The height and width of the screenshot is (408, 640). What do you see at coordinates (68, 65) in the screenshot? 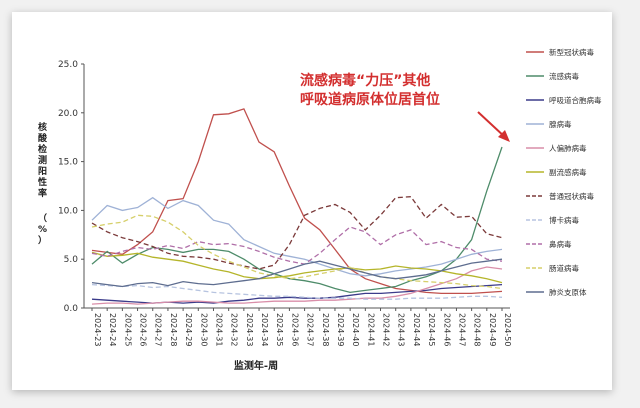
I see `y-tick-label: 25.0` at bounding box center [68, 65].